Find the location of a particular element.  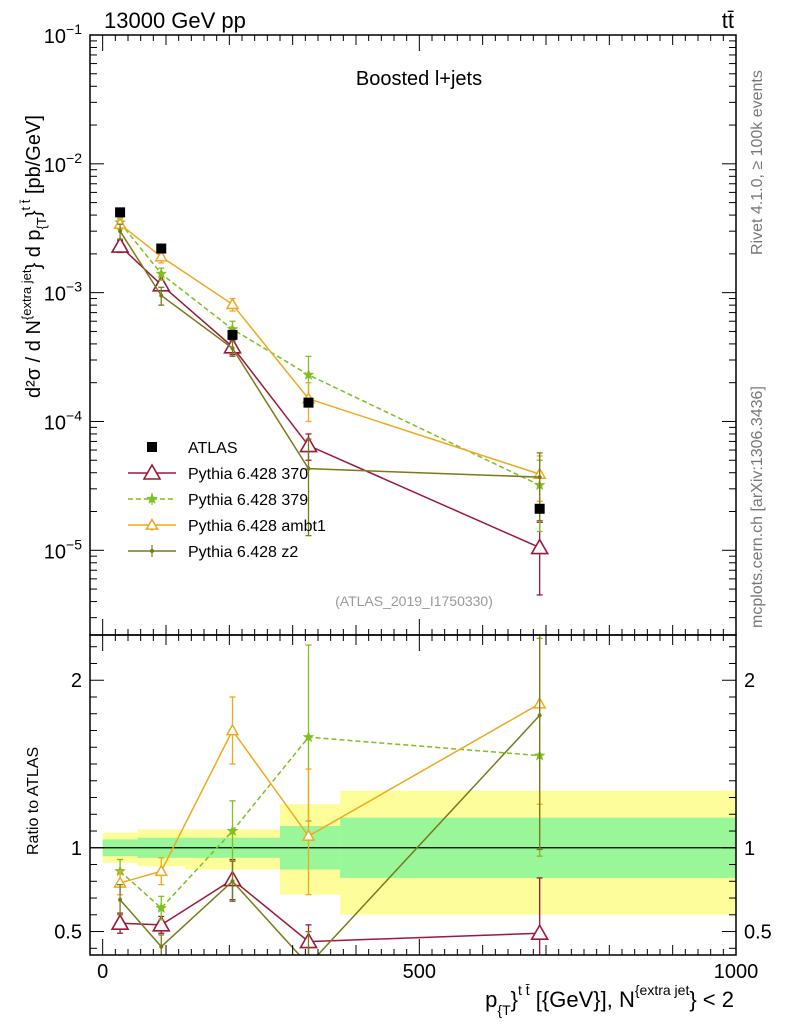

analysis-label: (ATLAS_2019_I1750330) is located at coordinates (414, 601).